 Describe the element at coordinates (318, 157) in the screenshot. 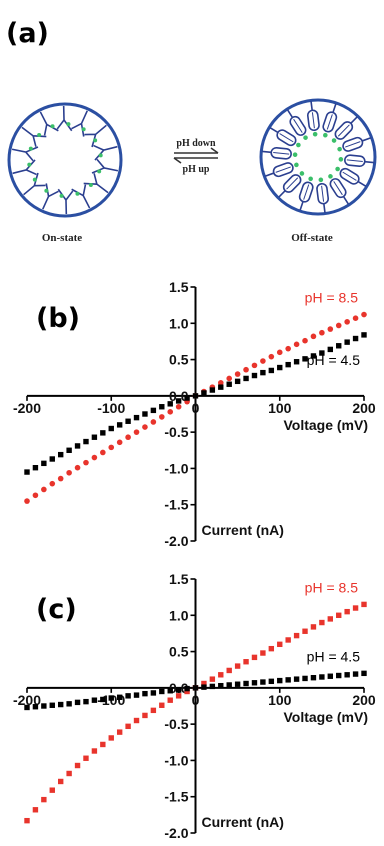

I see `off-state-polymer-brushes` at that location.